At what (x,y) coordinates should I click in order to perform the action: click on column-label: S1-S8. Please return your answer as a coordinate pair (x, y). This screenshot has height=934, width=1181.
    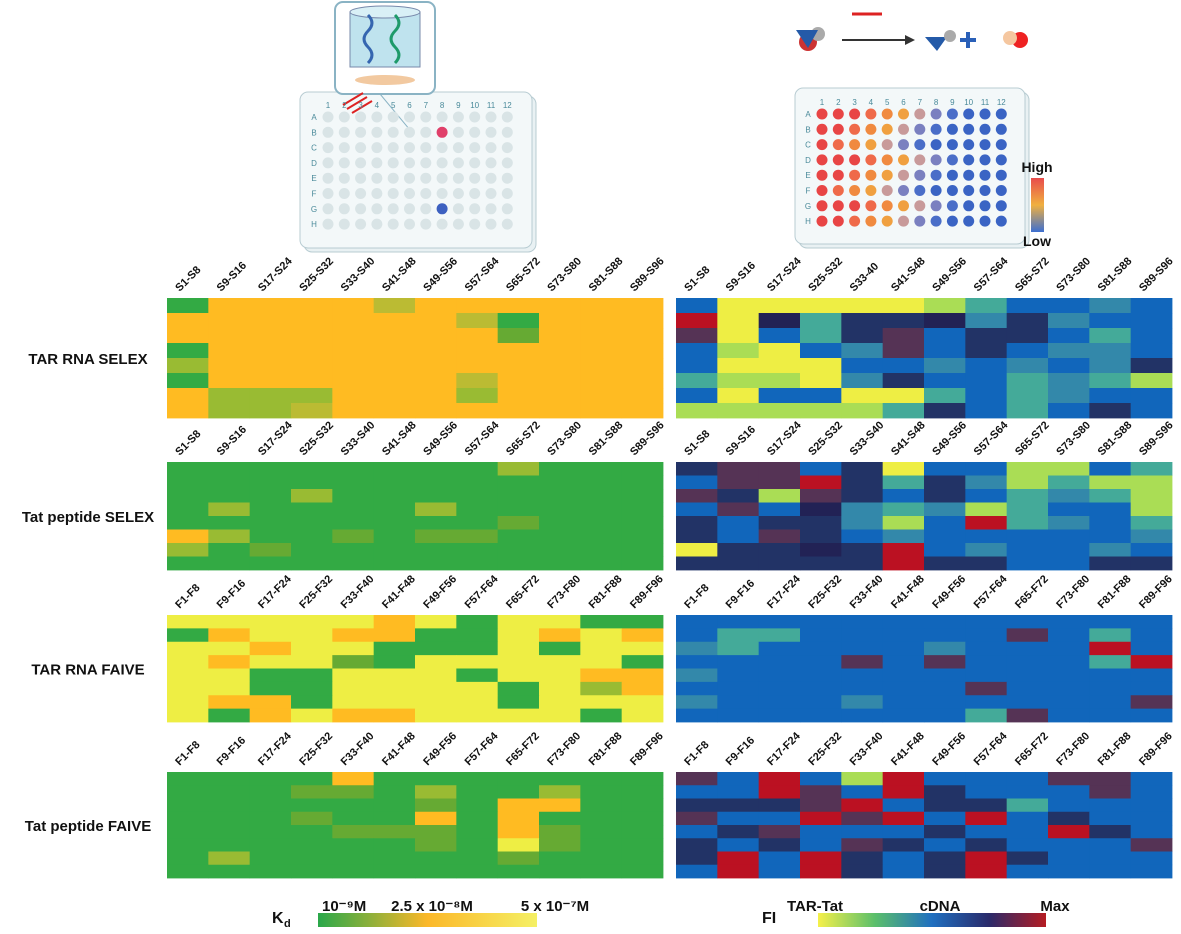
    Looking at the image, I should click on (188, 279).